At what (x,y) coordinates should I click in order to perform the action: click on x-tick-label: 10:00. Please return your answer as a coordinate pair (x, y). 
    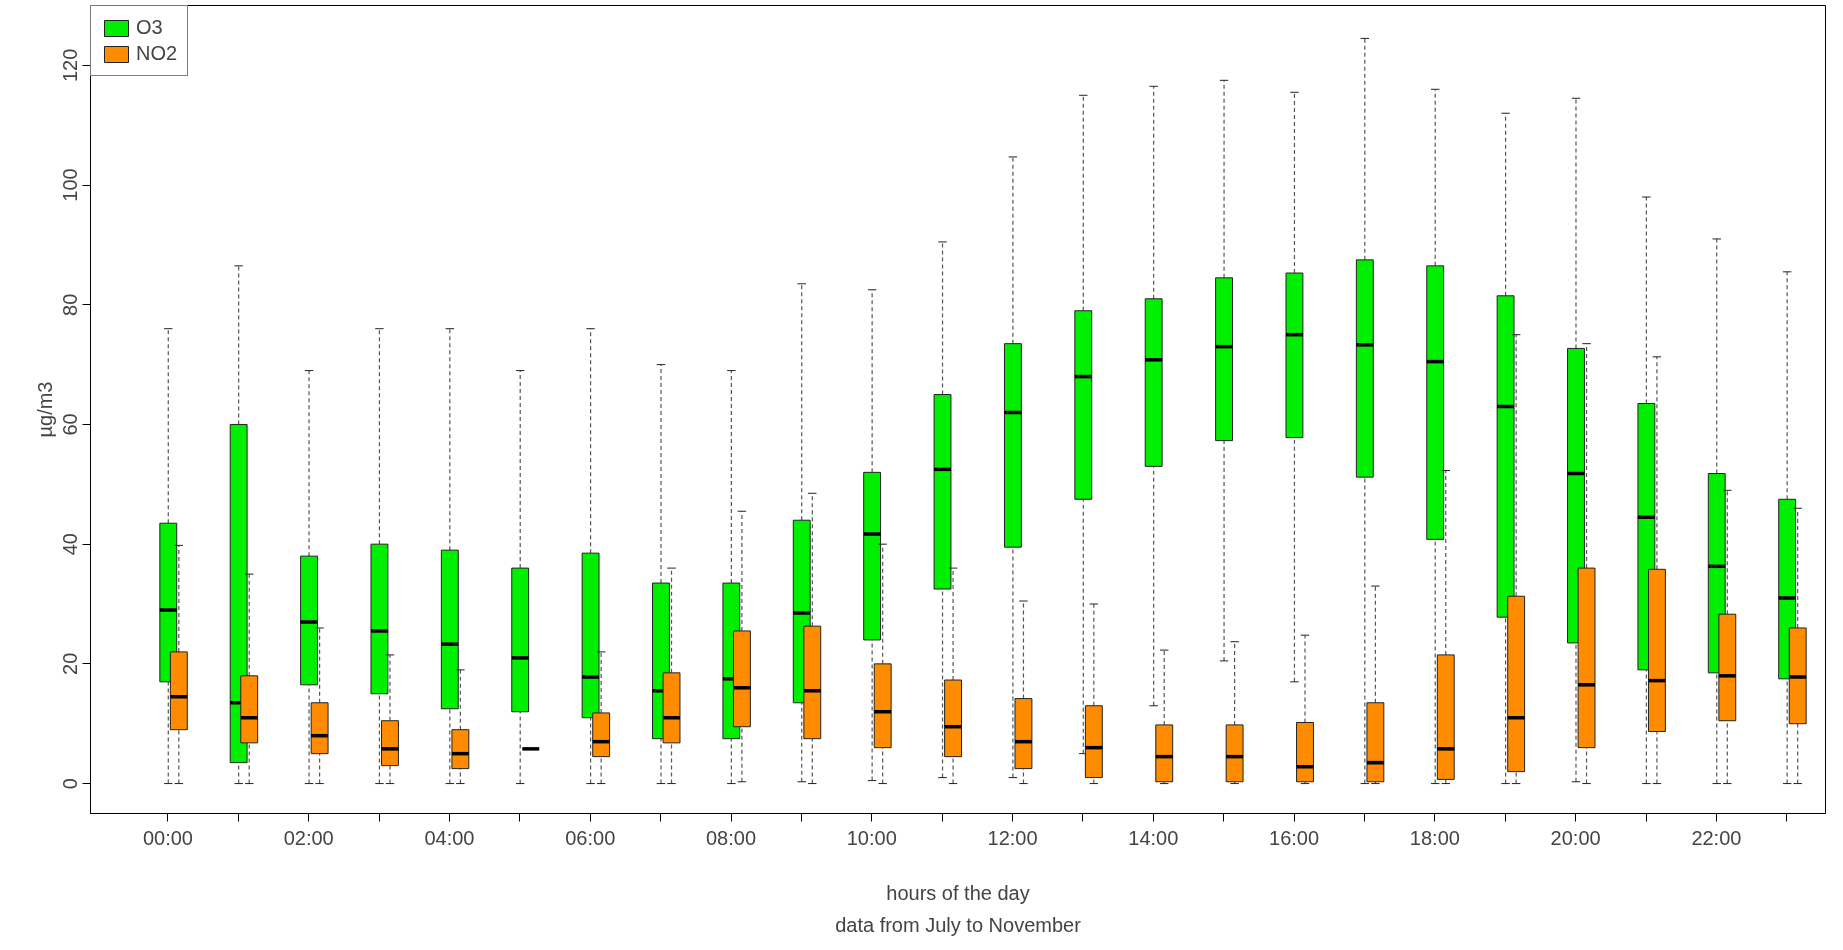
    Looking at the image, I should click on (871, 837).